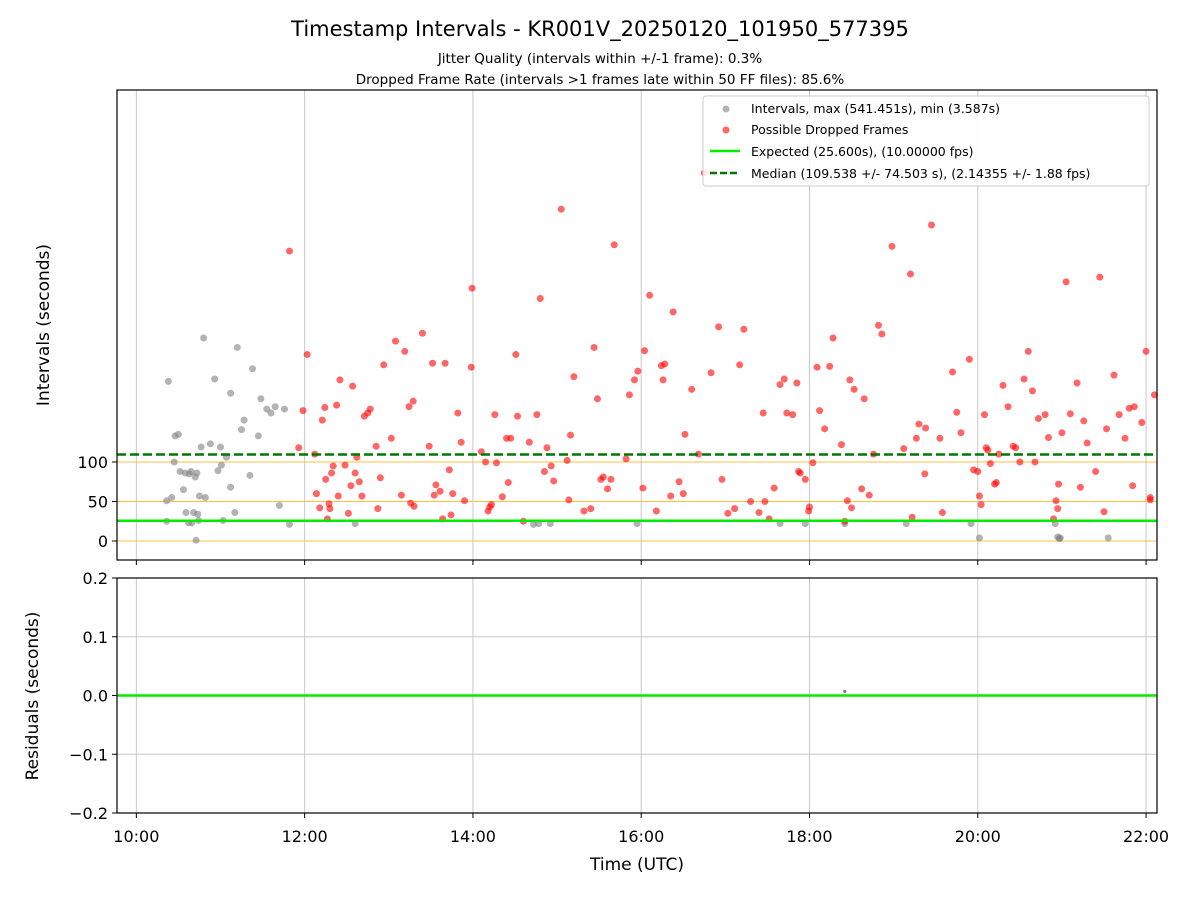 This screenshot has height=900, width=1200. What do you see at coordinates (1146, 836) in the screenshot?
I see `x-tick-label: 22:00` at bounding box center [1146, 836].